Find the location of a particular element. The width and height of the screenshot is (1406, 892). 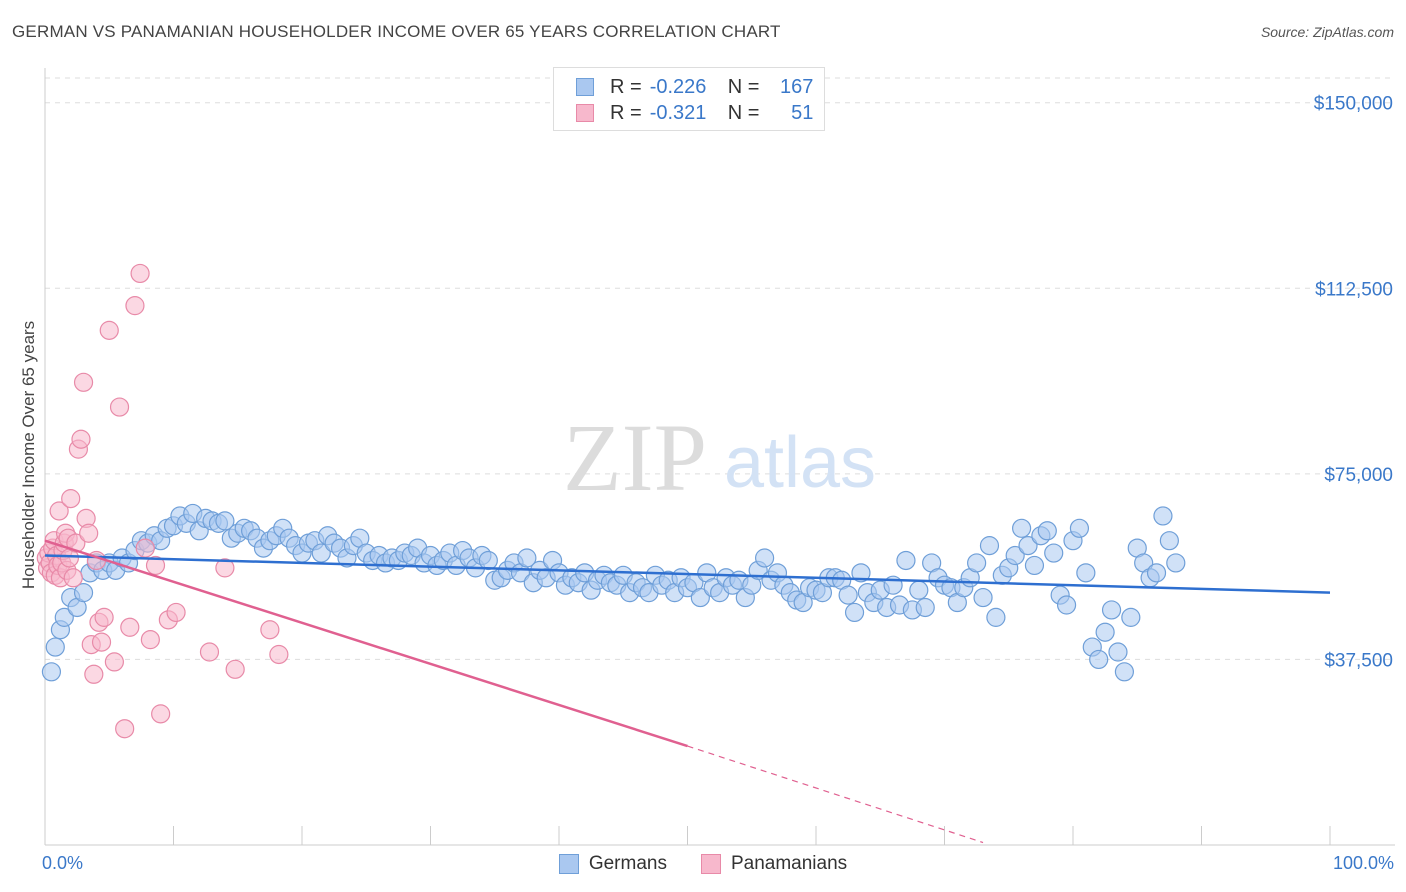

legend-row-panamanians: R = -0.321 N = 51 is located at coordinates (694, 113).